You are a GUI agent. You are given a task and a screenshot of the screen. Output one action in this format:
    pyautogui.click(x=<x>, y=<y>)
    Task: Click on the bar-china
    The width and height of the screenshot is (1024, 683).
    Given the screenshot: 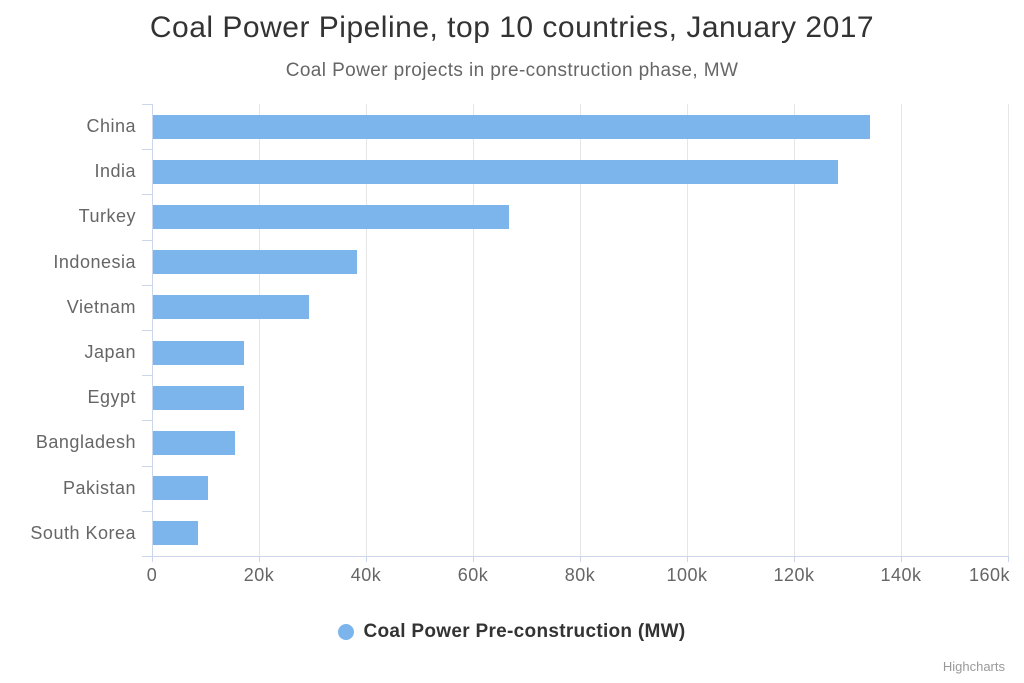 What is the action you would take?
    pyautogui.click(x=511, y=126)
    